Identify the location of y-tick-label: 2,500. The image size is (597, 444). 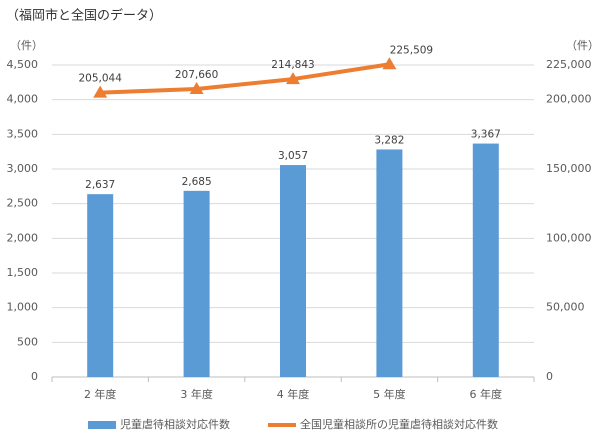
(23, 203).